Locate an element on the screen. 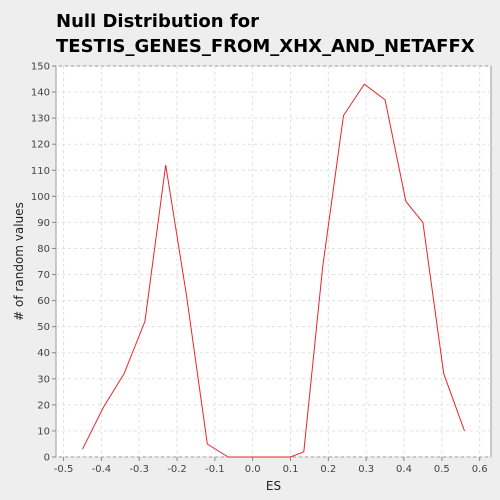  x-tick-label: -0.5 is located at coordinates (64, 469).